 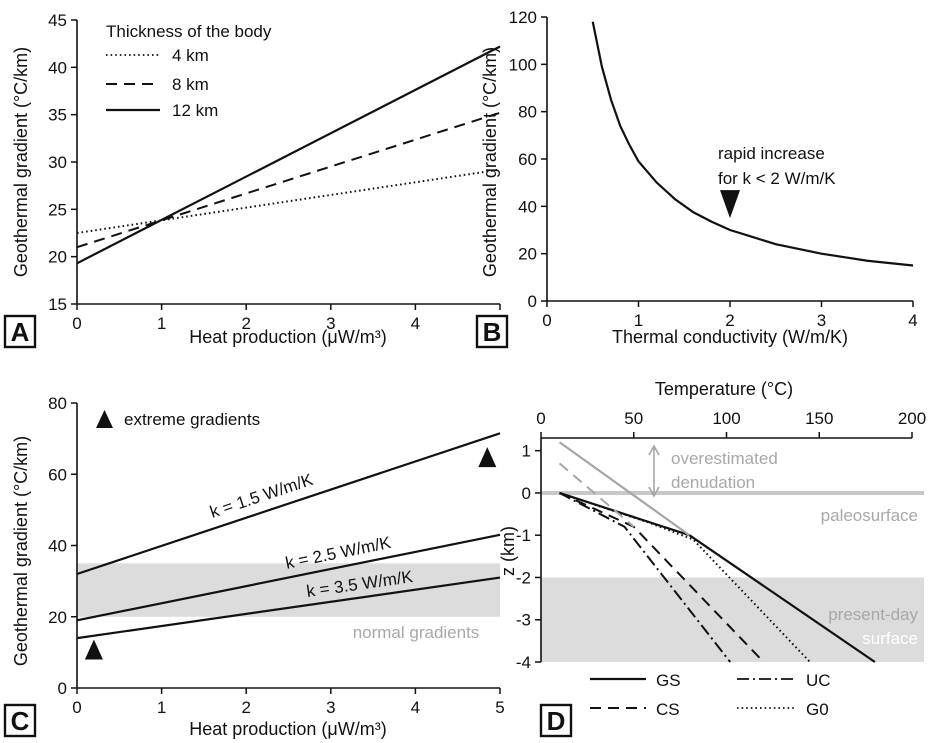 I want to click on panel-c-legend-up-triangle, so click(x=104, y=419).